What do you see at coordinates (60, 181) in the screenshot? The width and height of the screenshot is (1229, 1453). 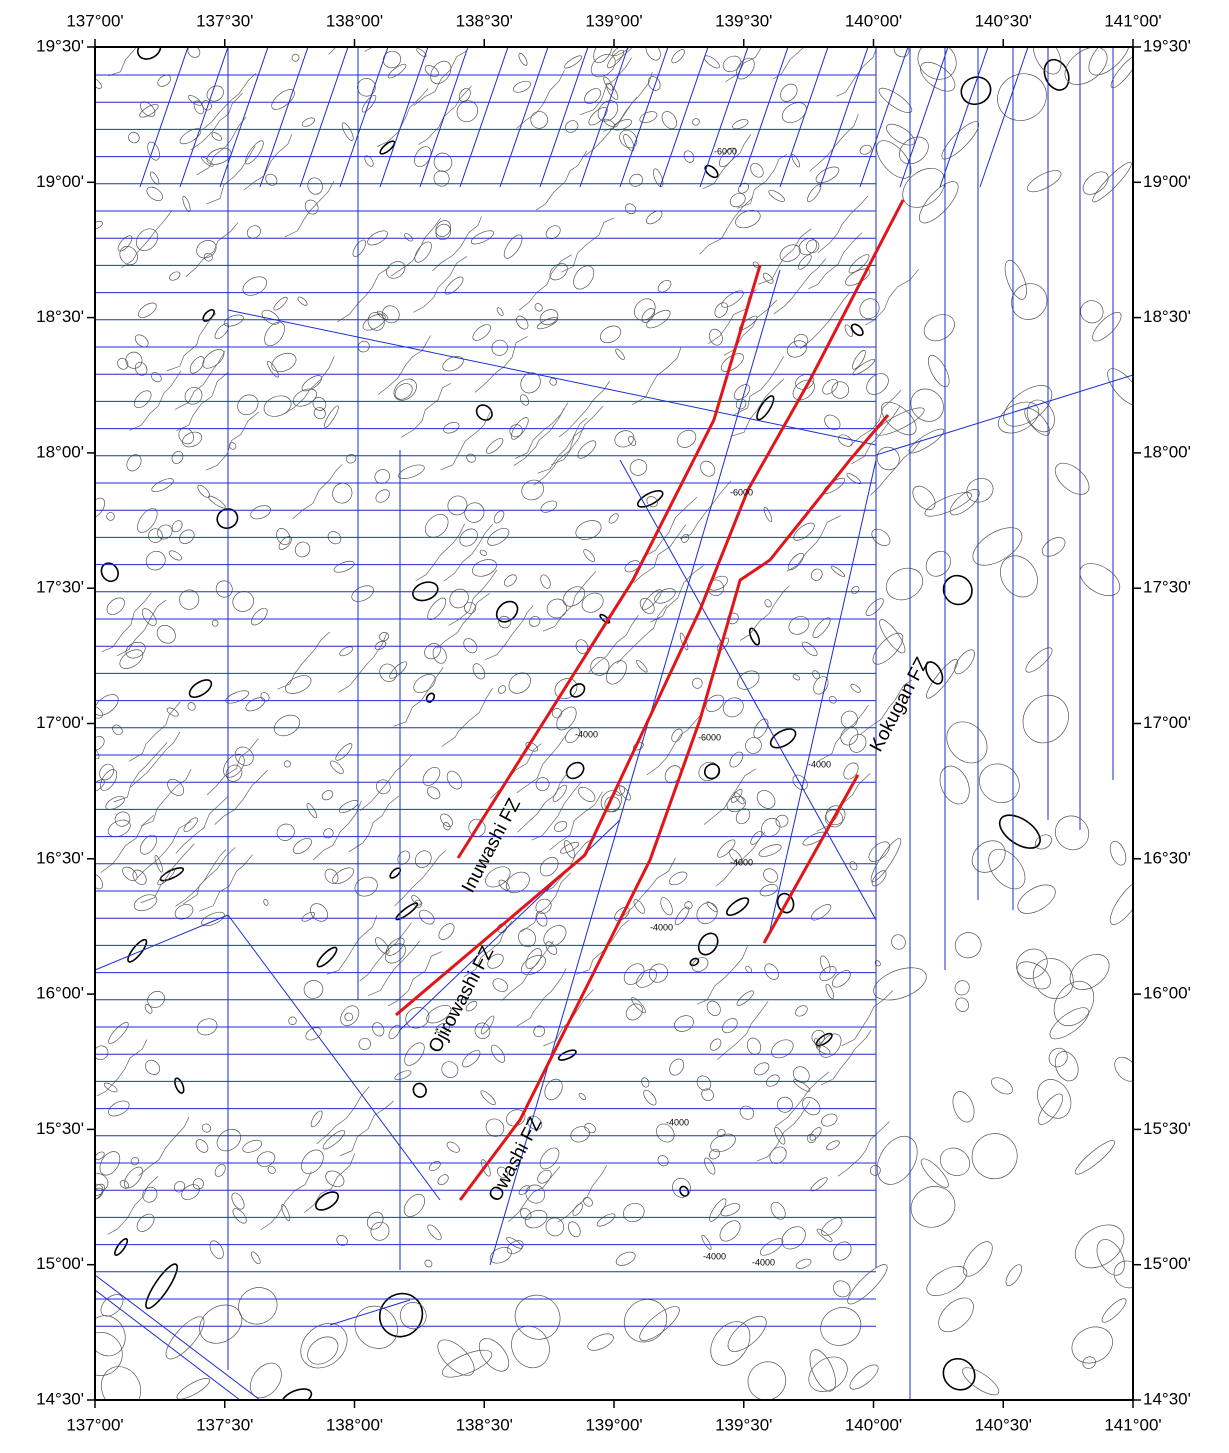 I see `y-tick-label: 19°00'` at bounding box center [60, 181].